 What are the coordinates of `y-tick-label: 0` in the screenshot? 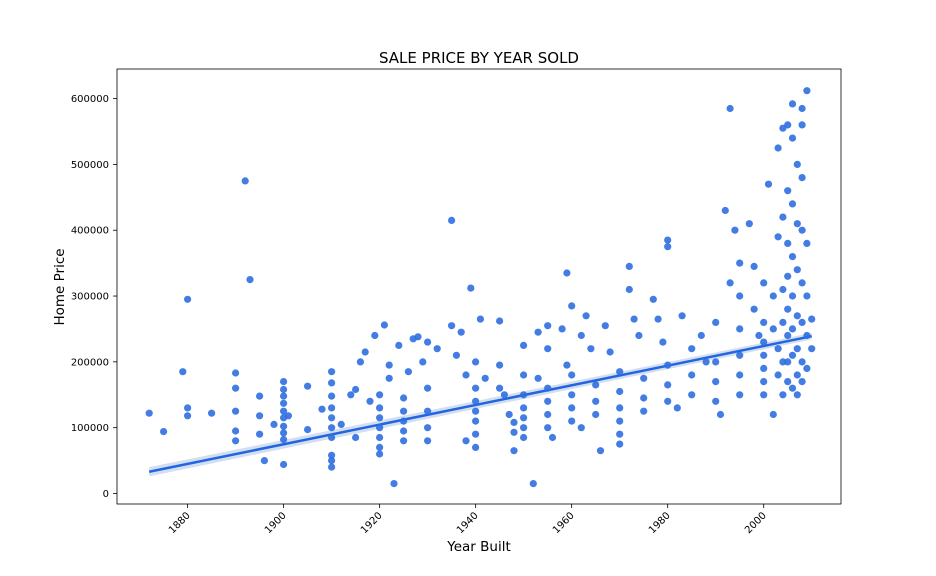 It's located at (106, 494).